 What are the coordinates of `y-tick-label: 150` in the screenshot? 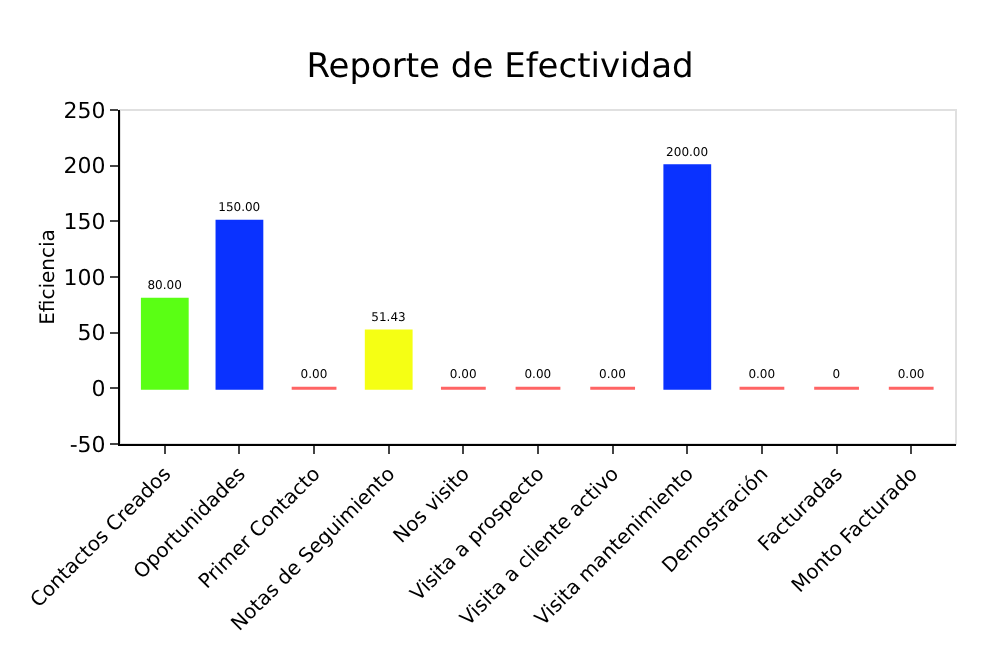 It's located at (84, 222).